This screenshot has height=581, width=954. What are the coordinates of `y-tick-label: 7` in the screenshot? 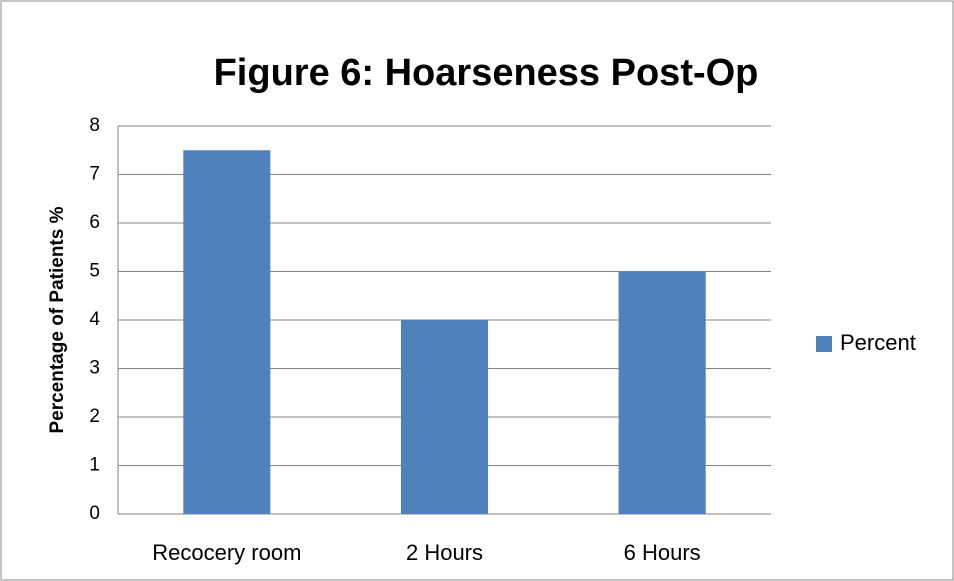 It's located at (94, 174).